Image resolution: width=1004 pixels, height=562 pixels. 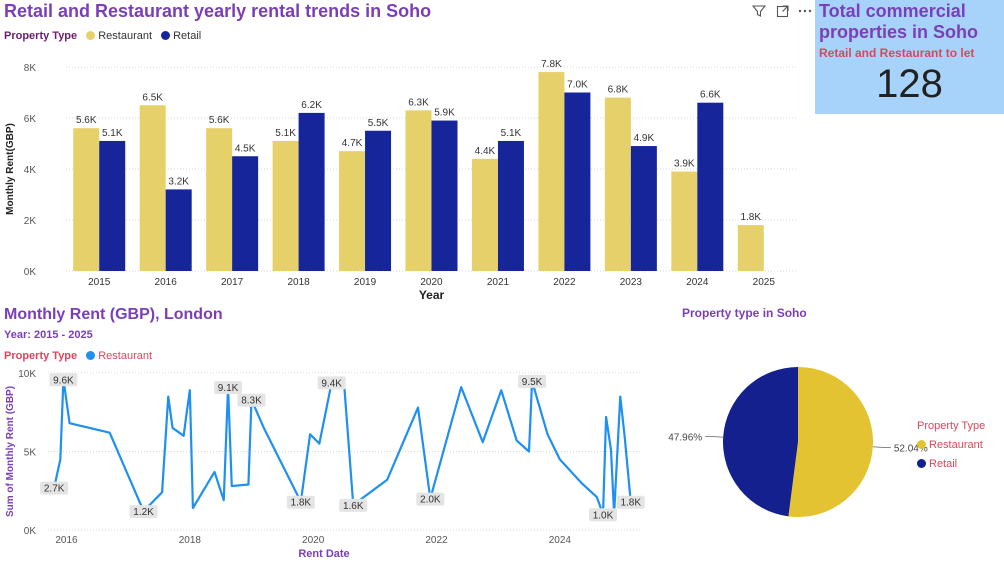 What do you see at coordinates (311, 105) in the screenshot?
I see `data-label: 6.2K` at bounding box center [311, 105].